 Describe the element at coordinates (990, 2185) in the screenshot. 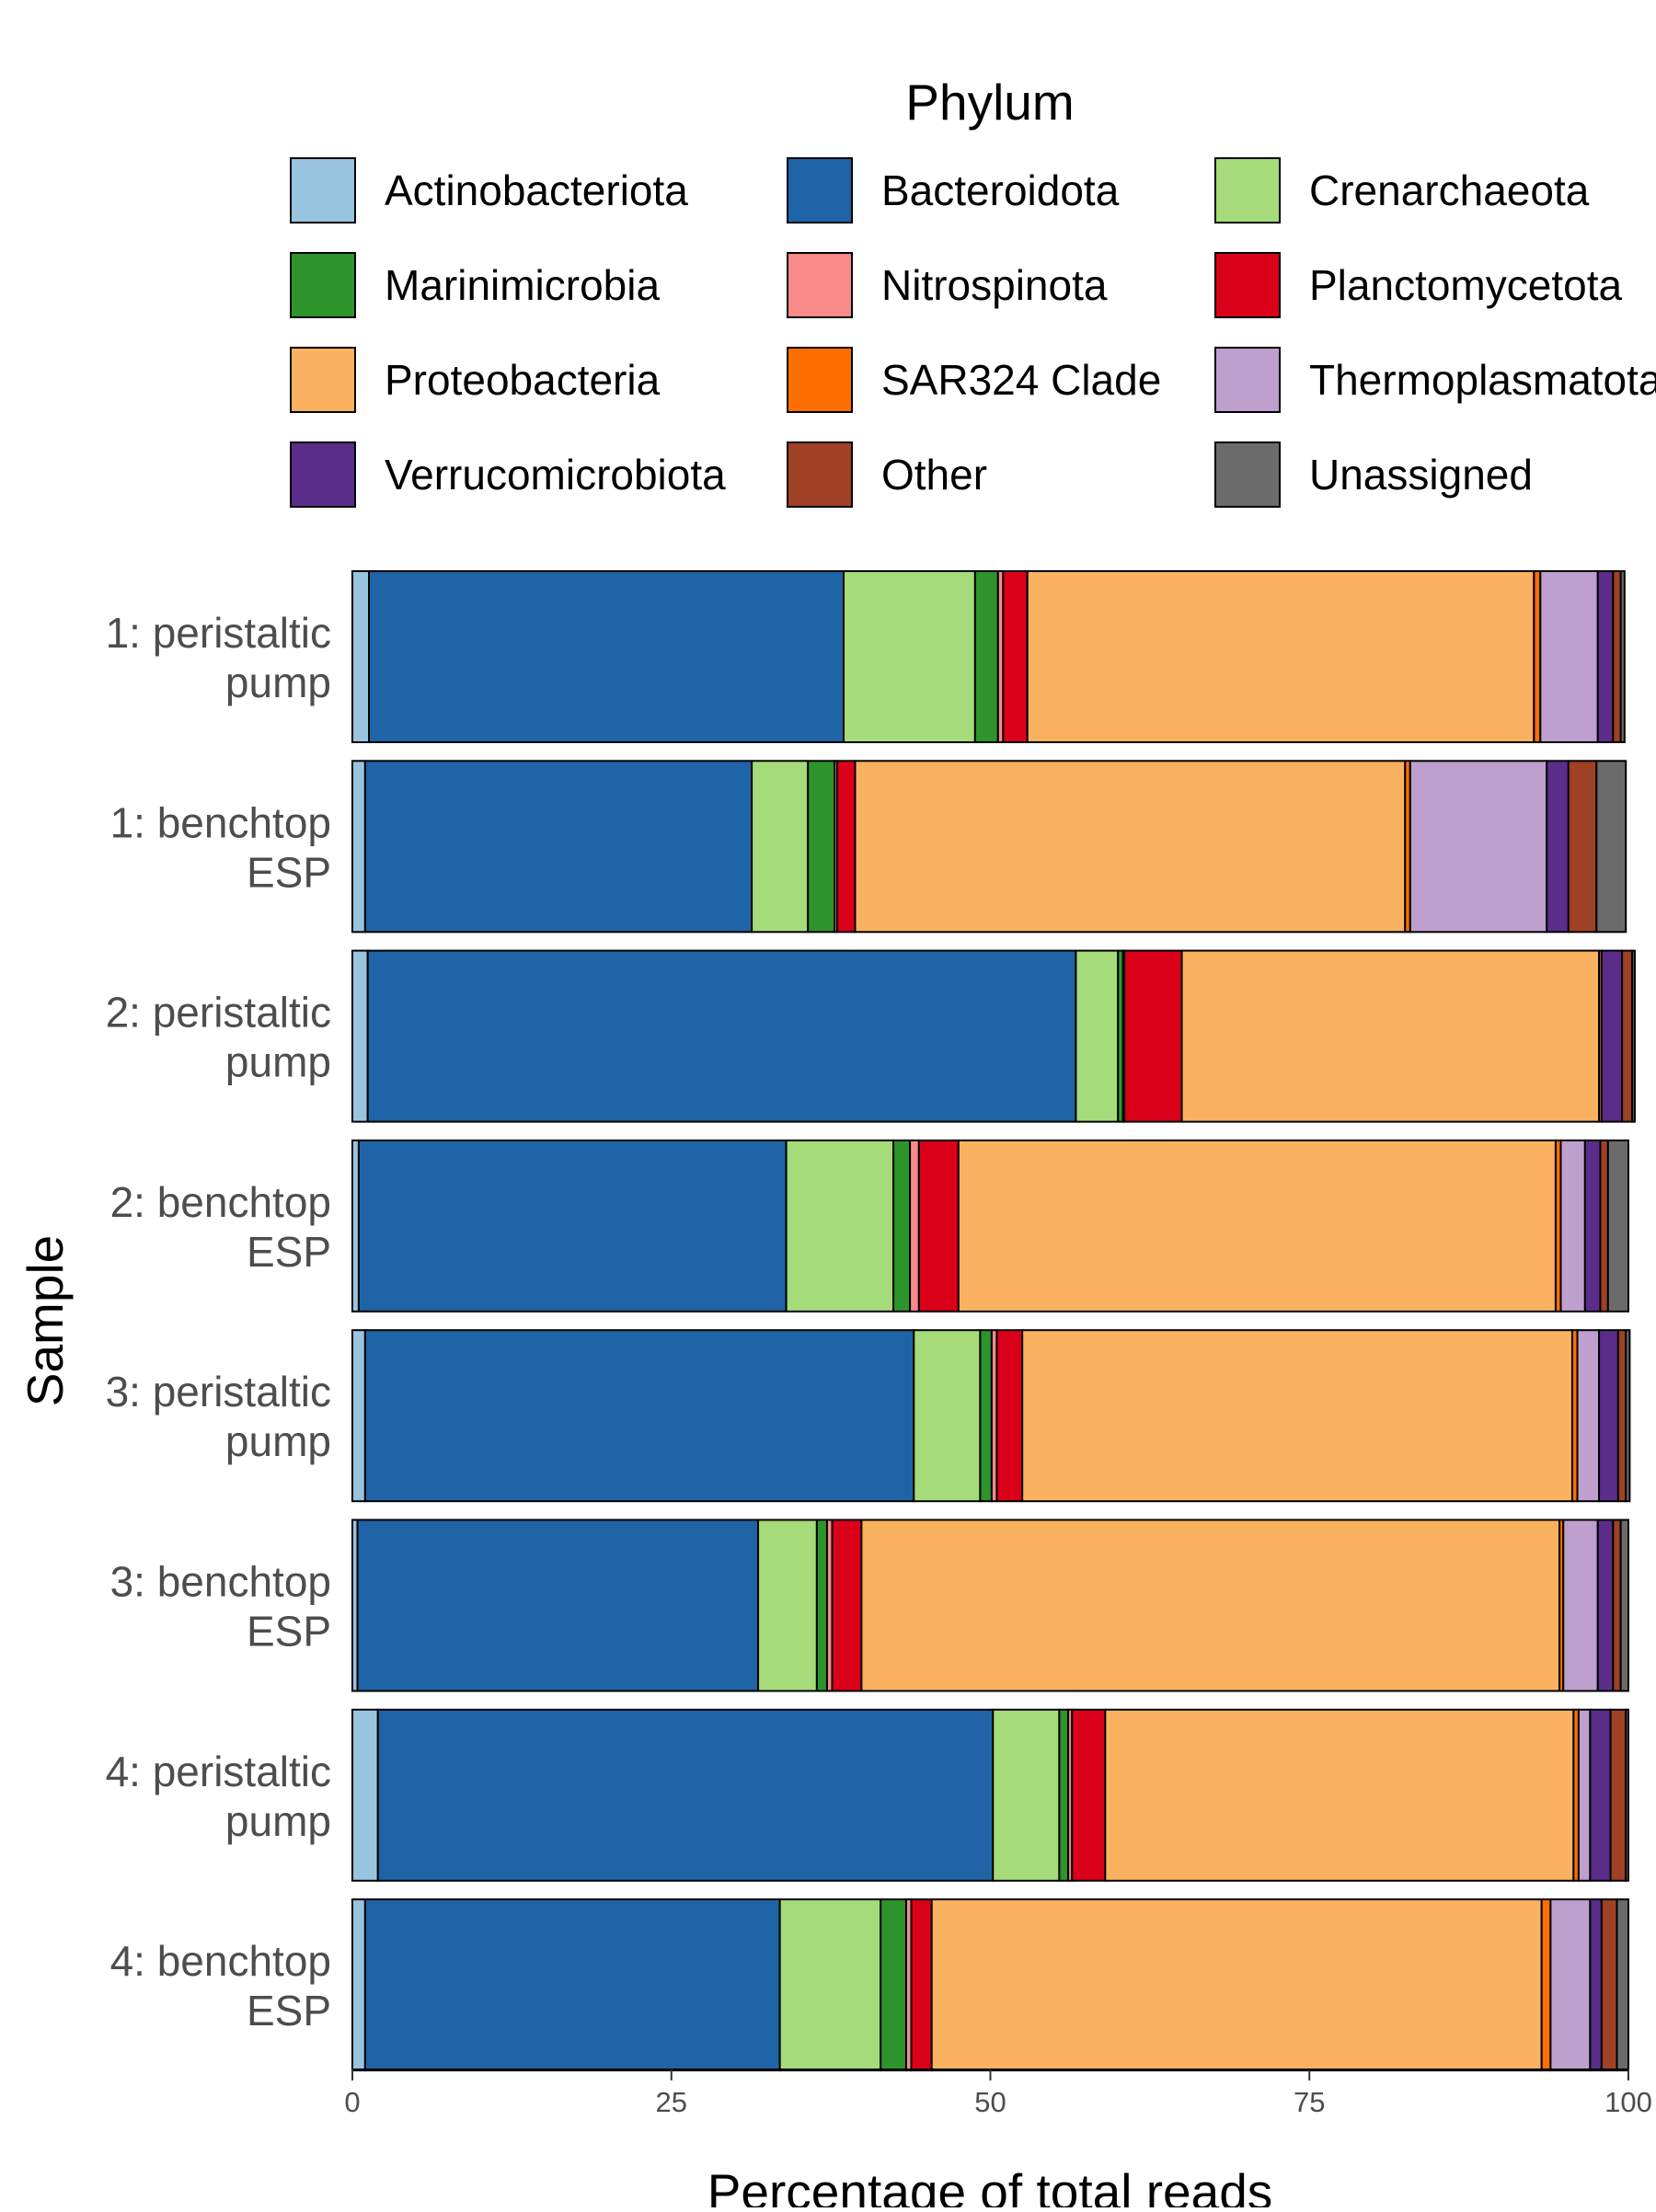

I see `x-axis-title: Percentage of total reads` at that location.